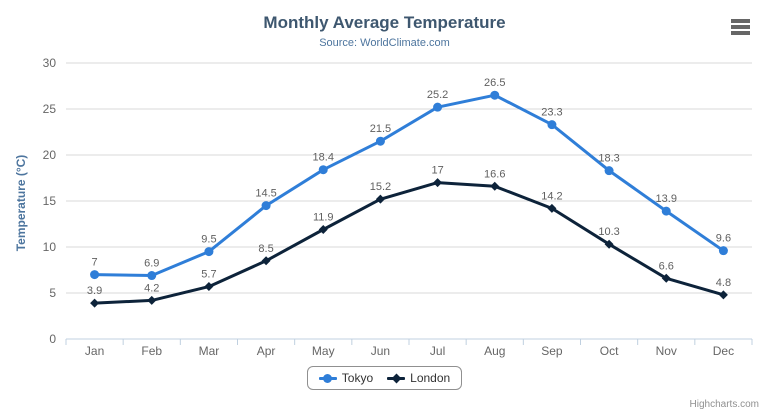  I want to click on legend-label-london: London, so click(430, 378).